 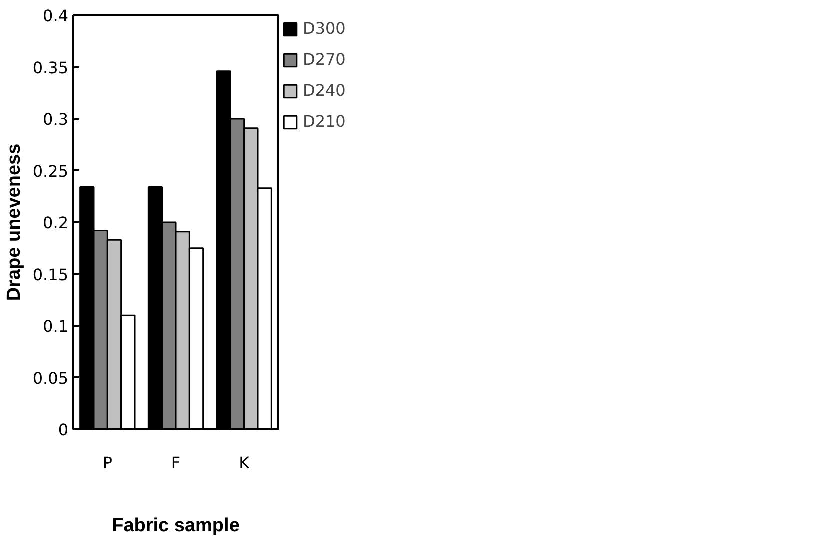 I want to click on x-axis-title: Fabric sample, so click(x=176, y=526).